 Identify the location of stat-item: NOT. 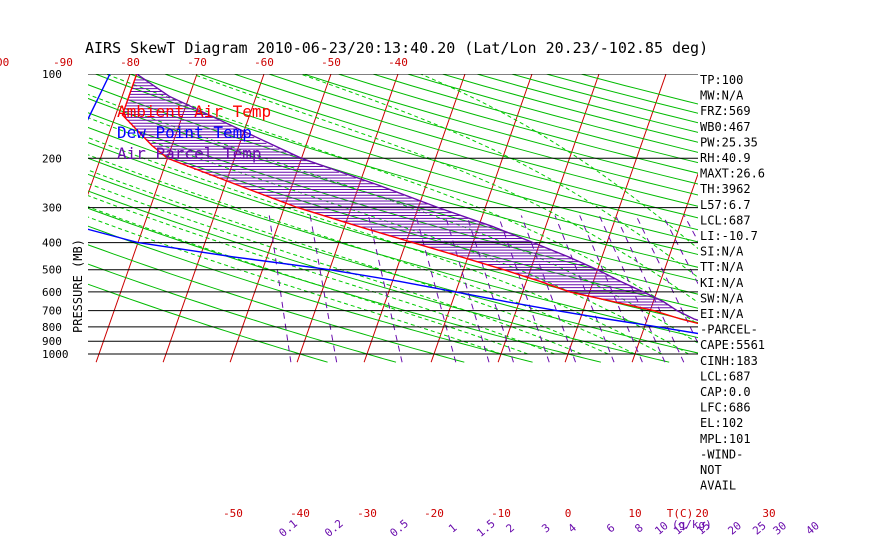
(711, 470).